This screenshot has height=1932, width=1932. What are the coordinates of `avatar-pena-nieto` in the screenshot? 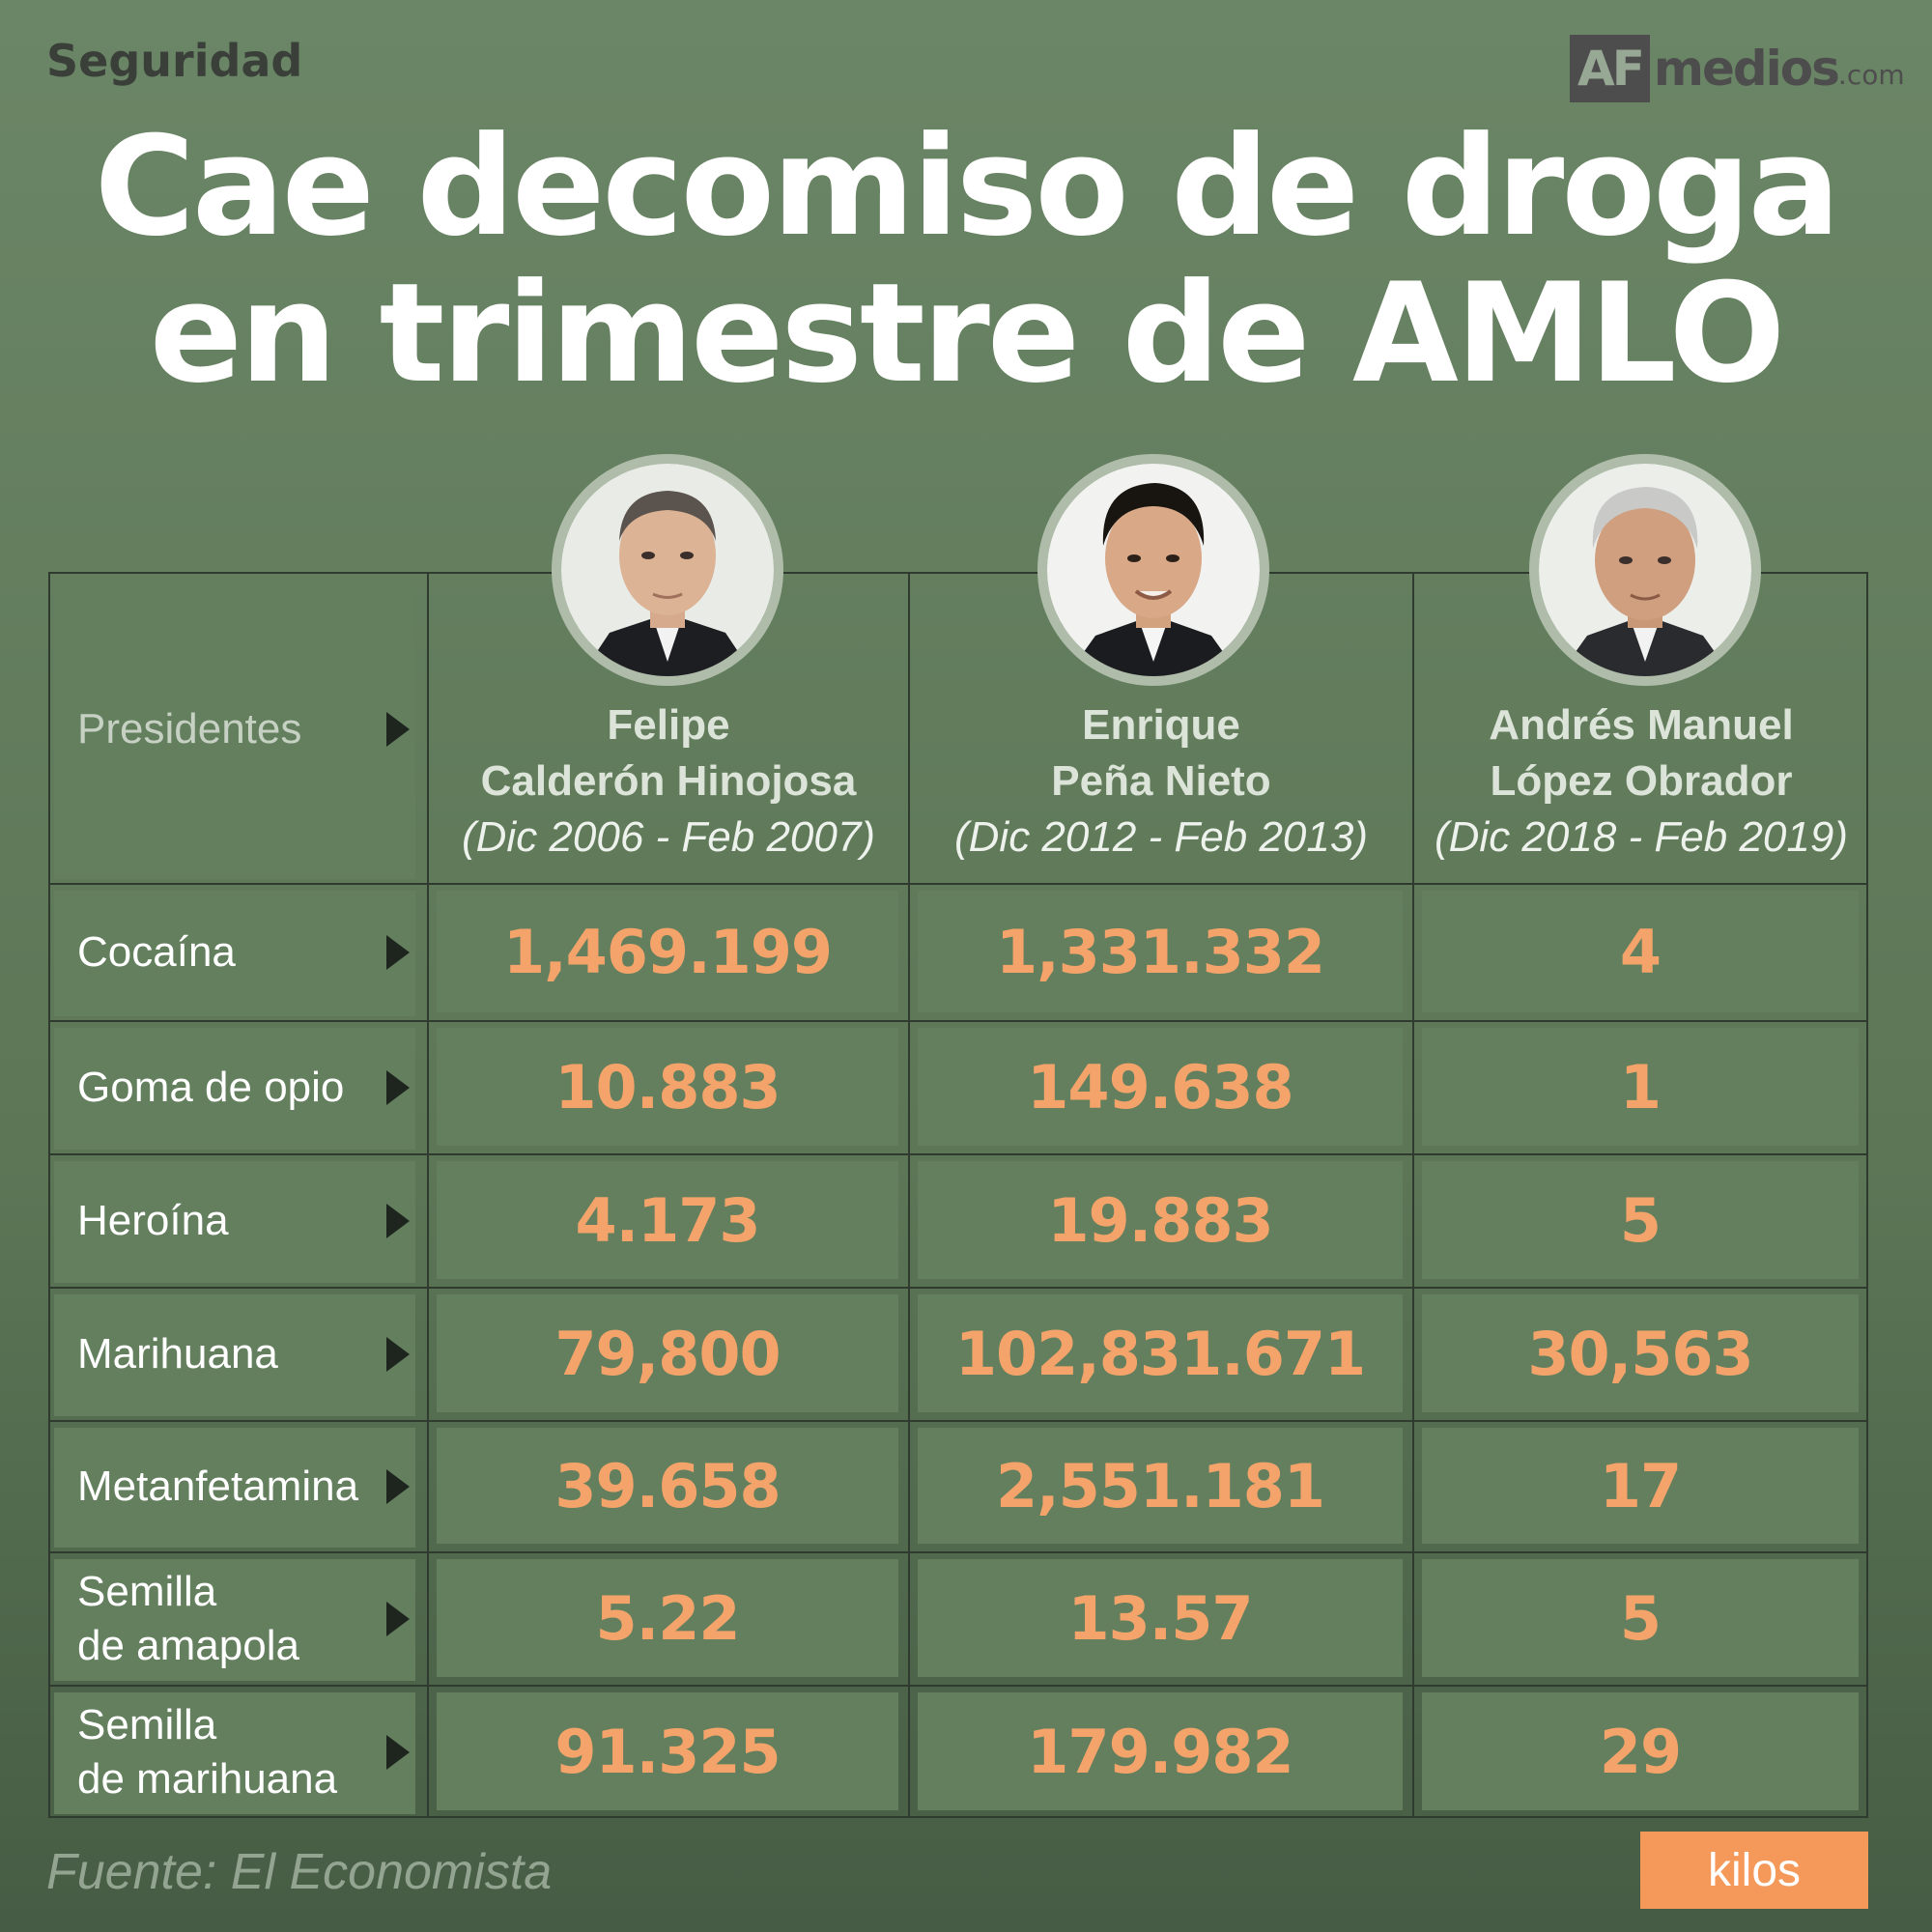 It's located at (1153, 570).